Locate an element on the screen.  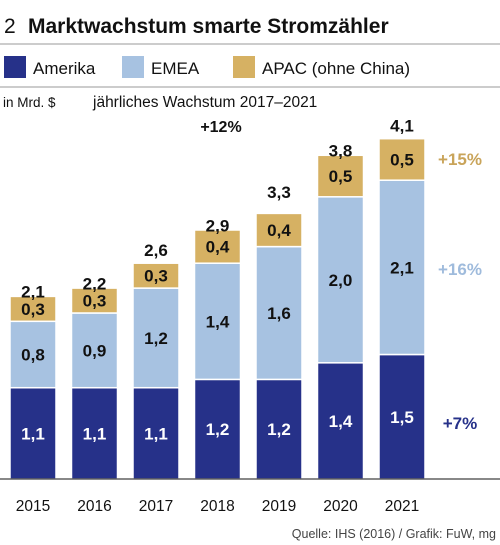
bar-amerika-2020 is located at coordinates (340, 421).